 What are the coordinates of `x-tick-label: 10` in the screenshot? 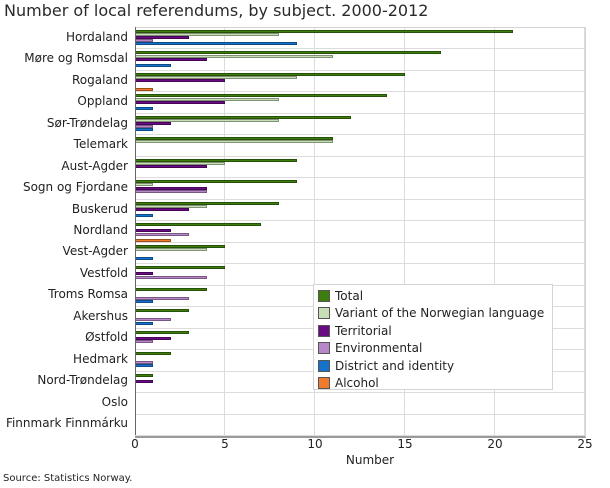 It's located at (315, 444).